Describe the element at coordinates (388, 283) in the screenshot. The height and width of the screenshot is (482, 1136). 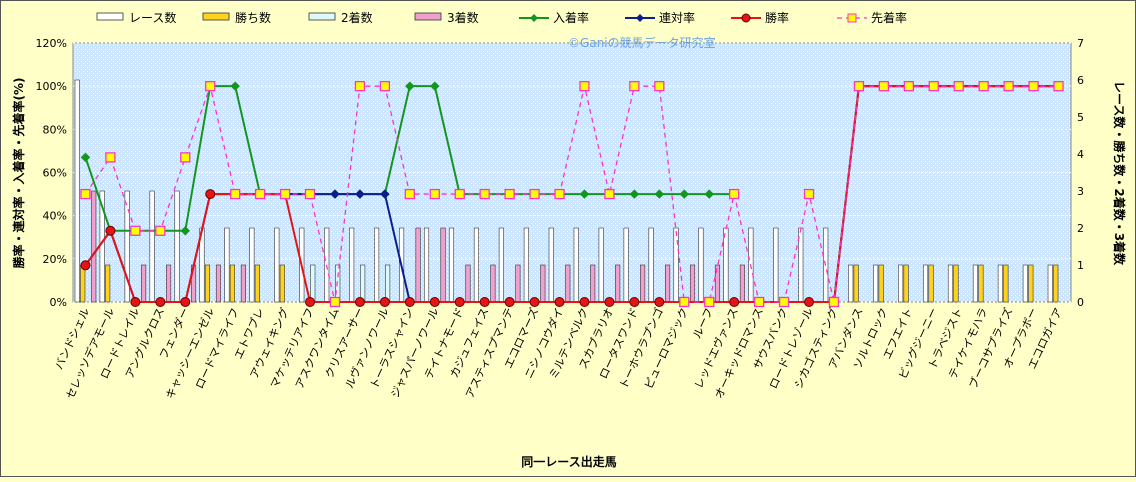
I see `bar-2着数` at that location.